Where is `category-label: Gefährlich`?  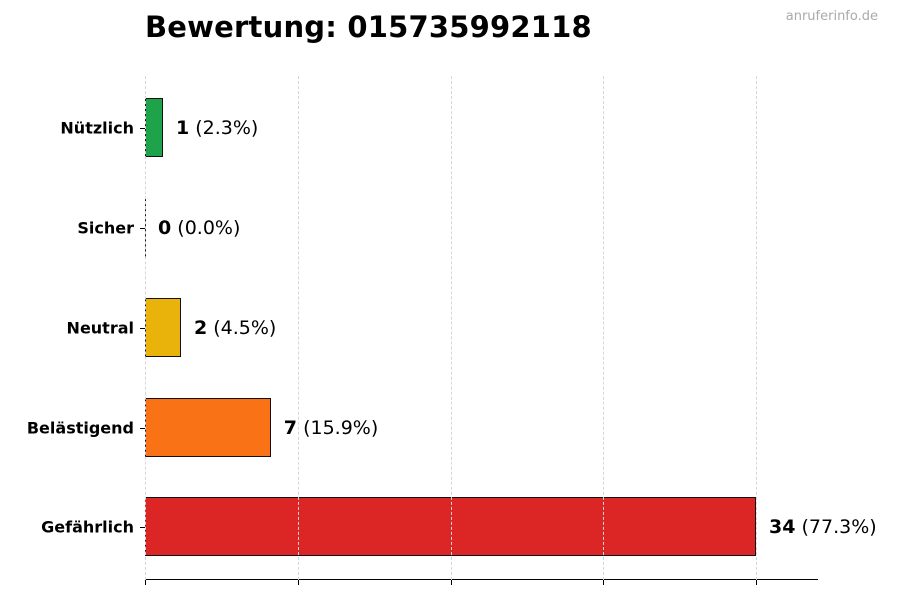 category-label: Gefährlich is located at coordinates (87, 527).